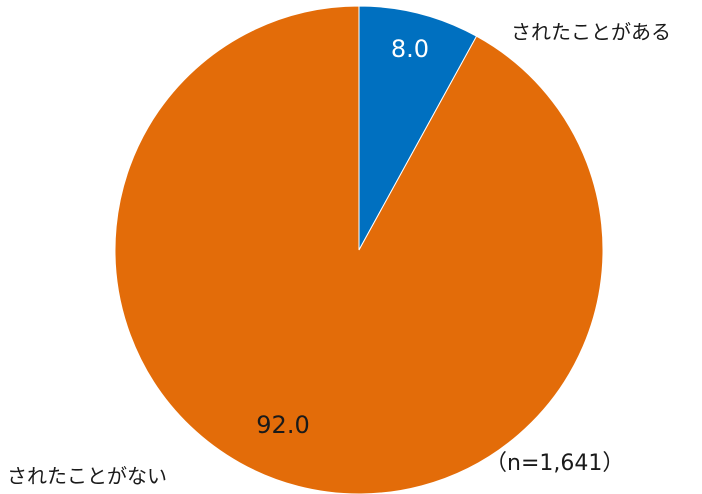  I want to click on category-label-yes: されたことがある, so click(591, 32).